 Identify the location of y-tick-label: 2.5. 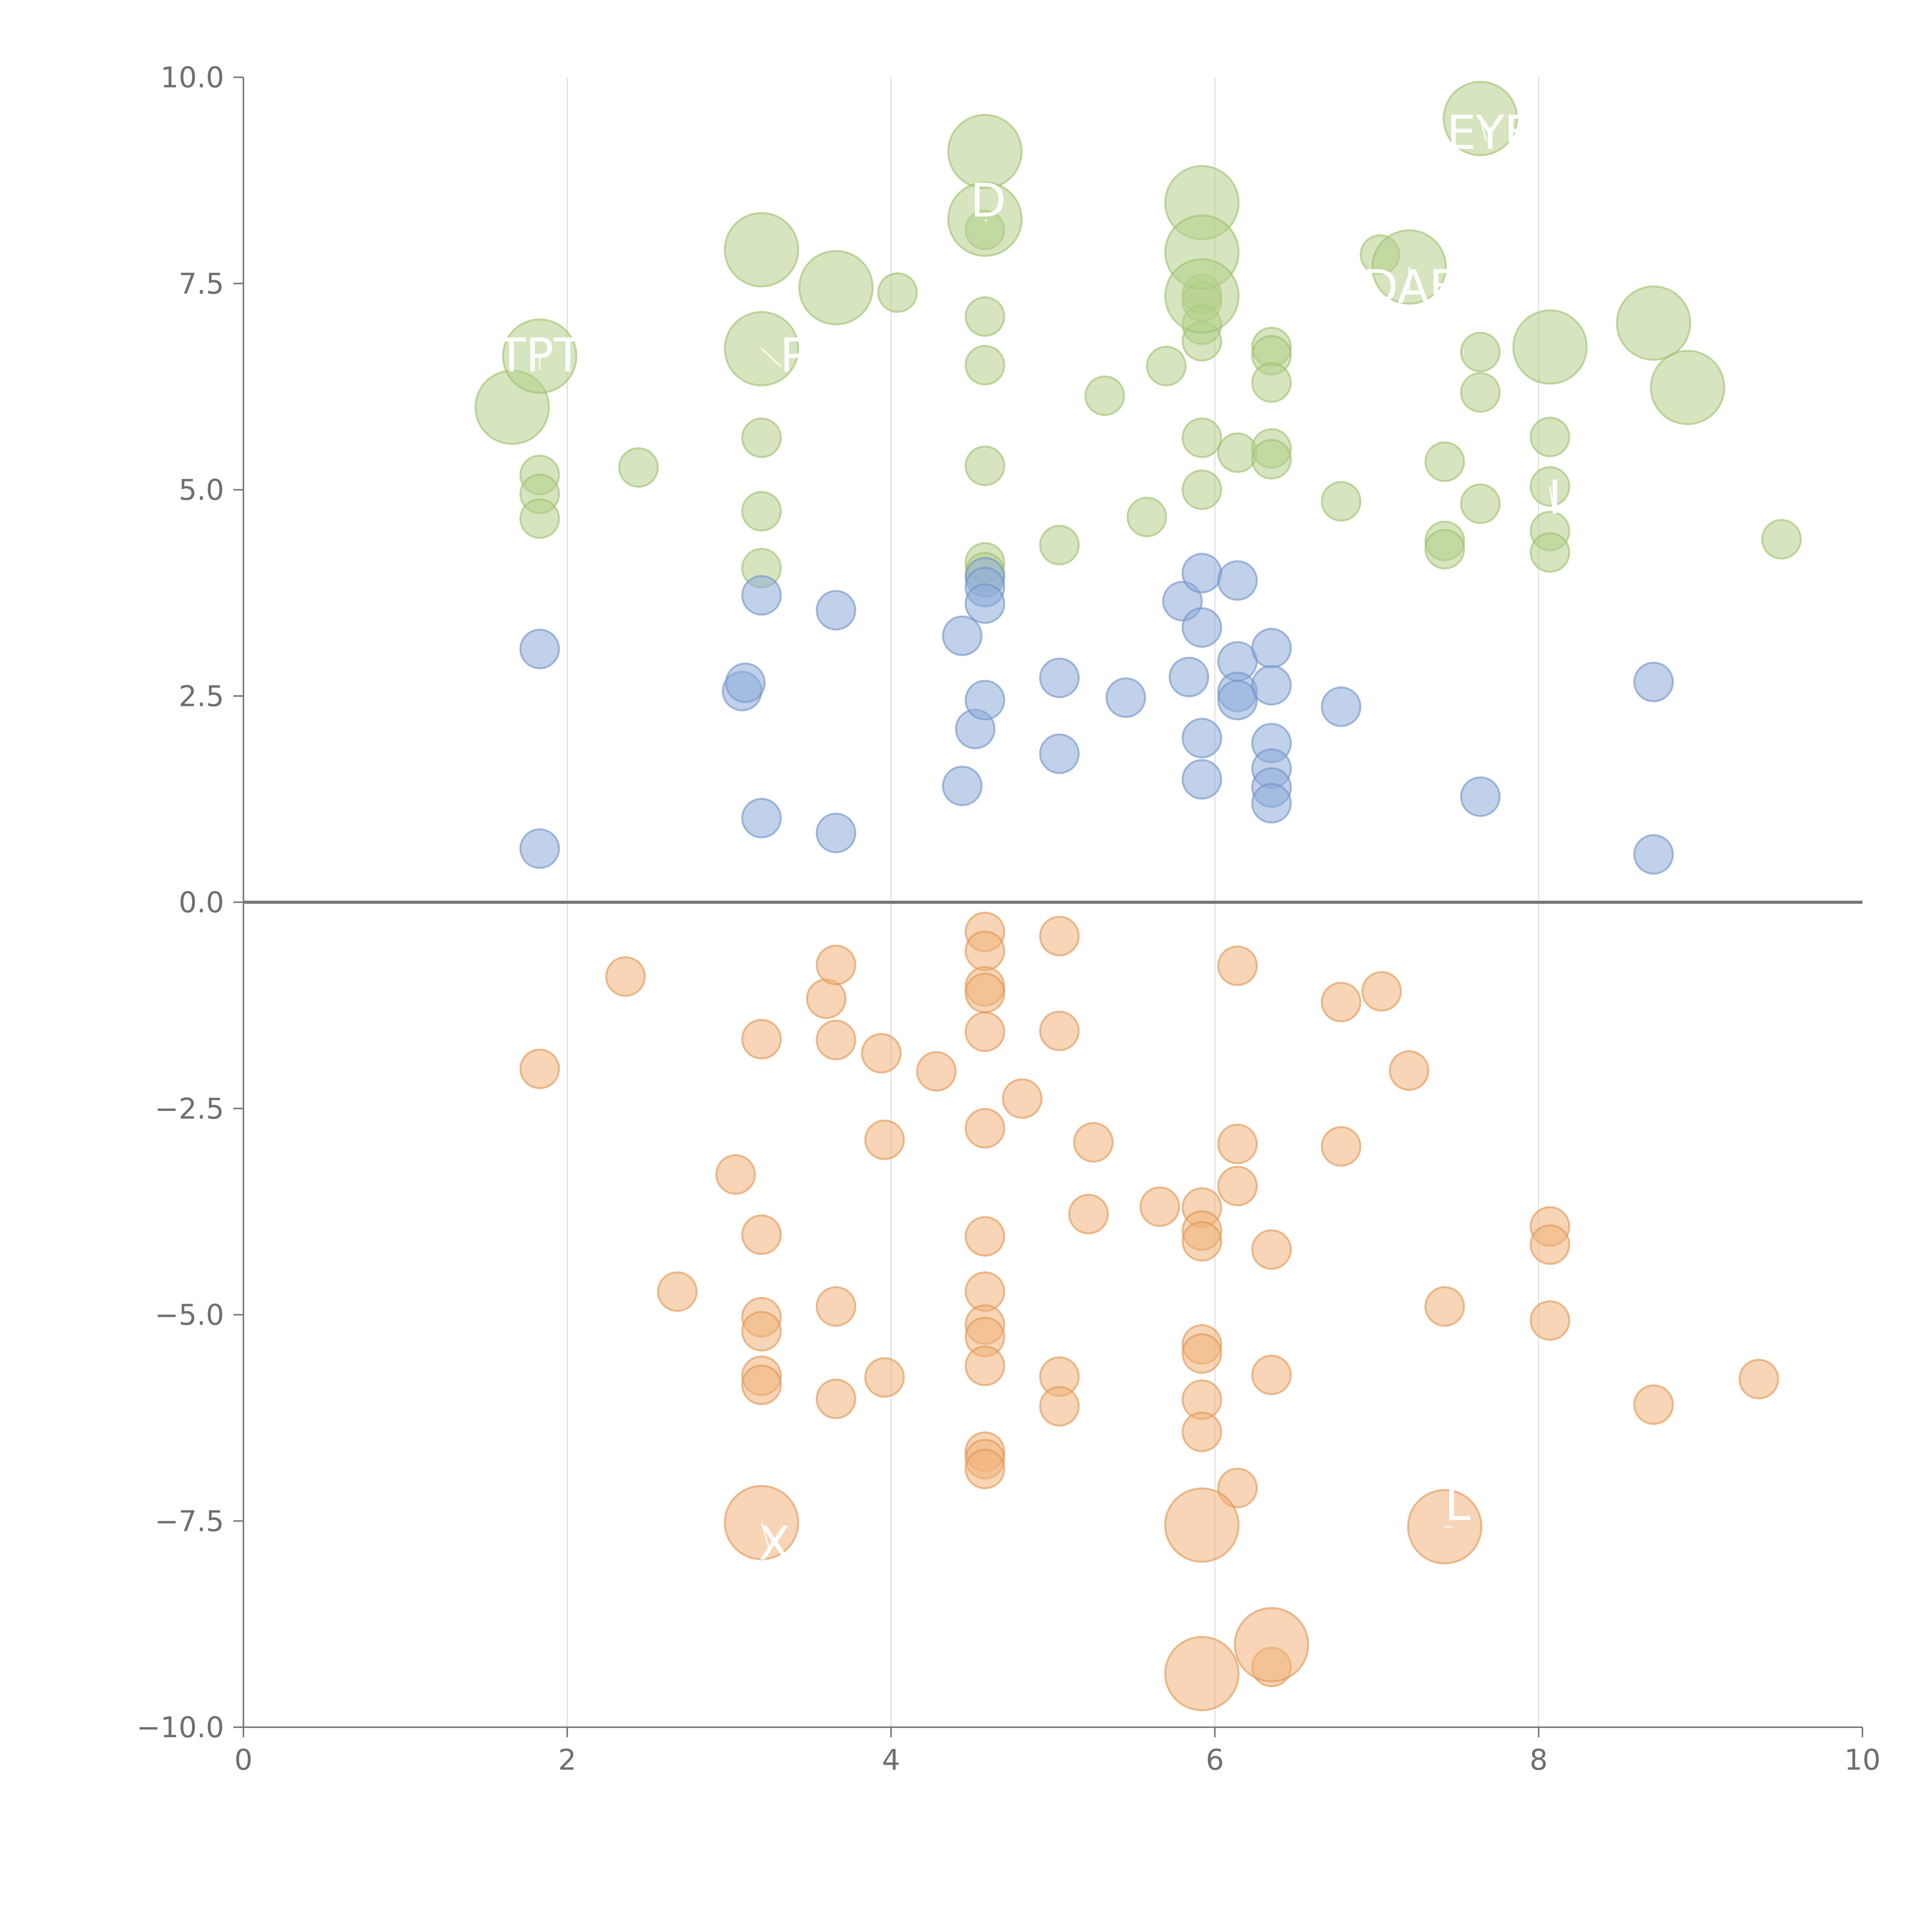
(202, 696).